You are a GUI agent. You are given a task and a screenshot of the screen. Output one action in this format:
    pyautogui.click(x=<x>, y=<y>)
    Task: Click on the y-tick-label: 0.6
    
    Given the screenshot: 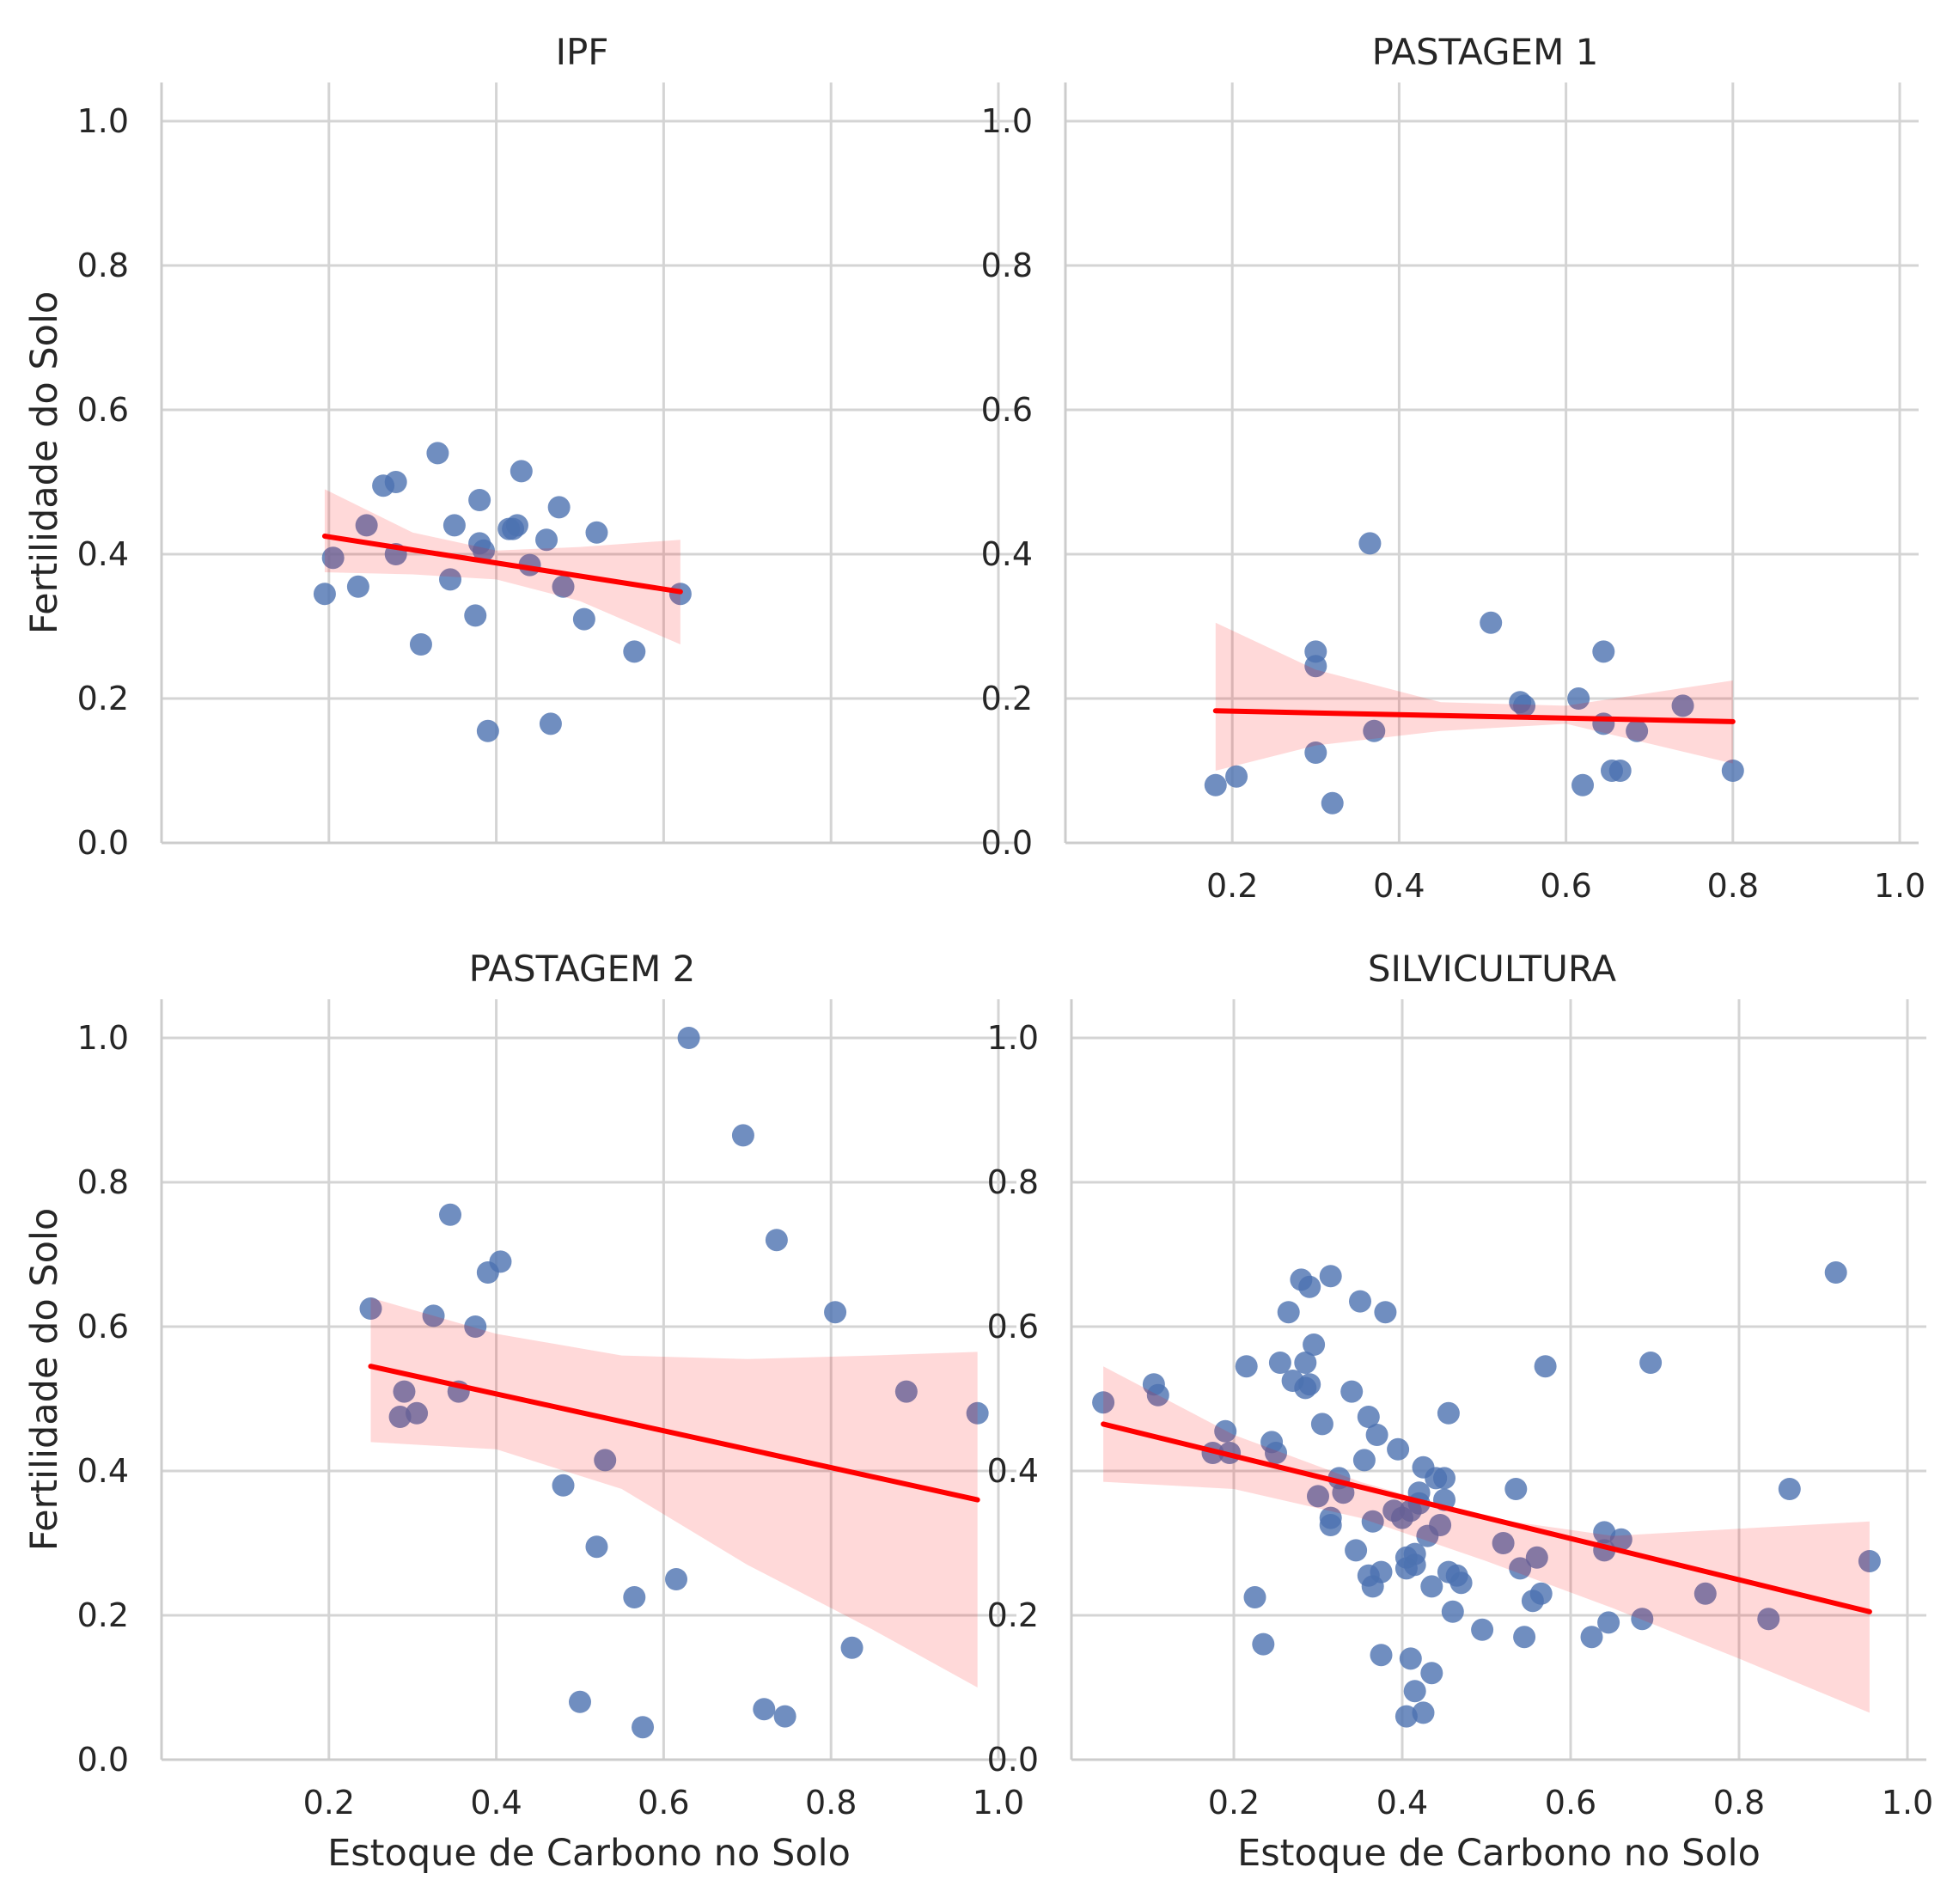 What is the action you would take?
    pyautogui.click(x=103, y=1327)
    